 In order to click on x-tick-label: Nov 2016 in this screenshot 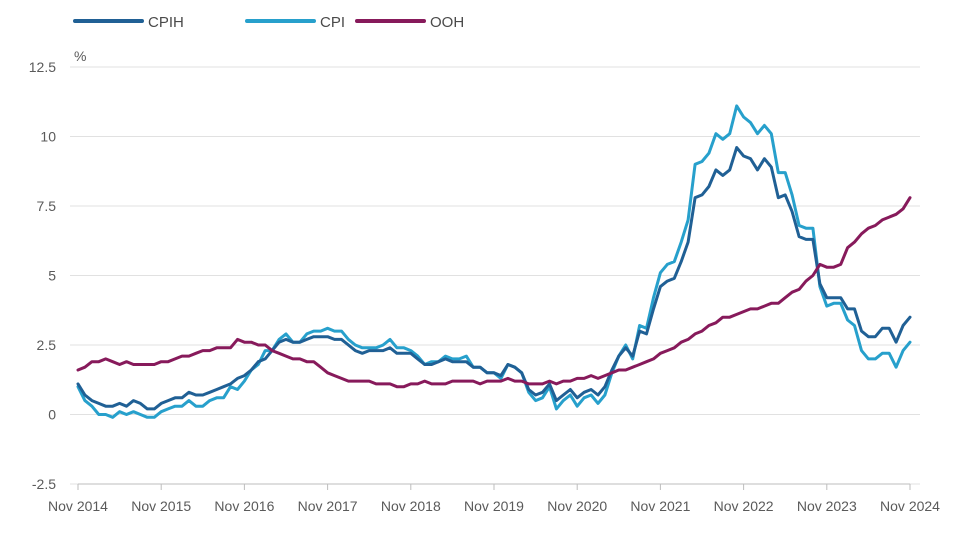, I will do `click(244, 506)`.